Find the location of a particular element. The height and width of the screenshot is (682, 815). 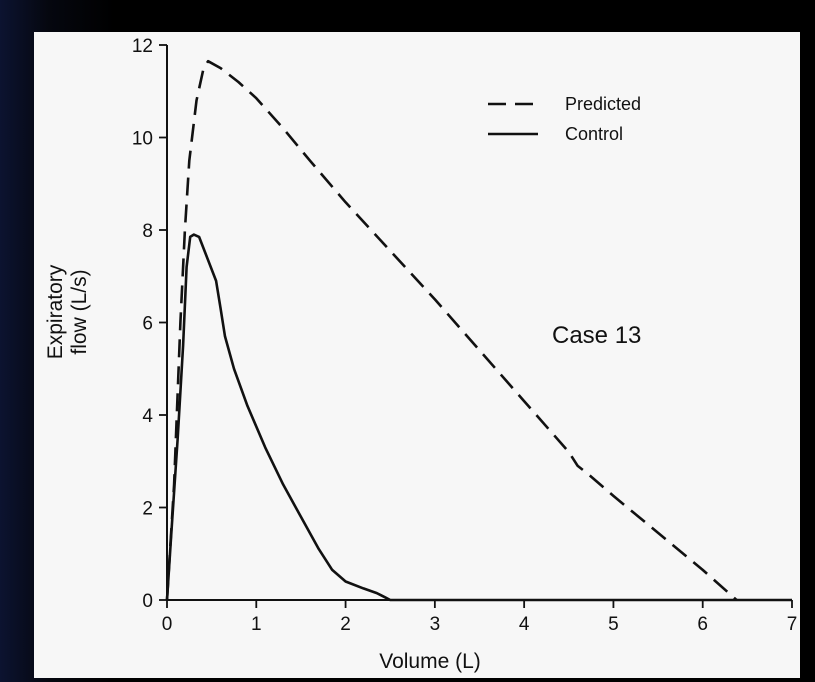

legend: Predicted Control is located at coordinates (564, 119).